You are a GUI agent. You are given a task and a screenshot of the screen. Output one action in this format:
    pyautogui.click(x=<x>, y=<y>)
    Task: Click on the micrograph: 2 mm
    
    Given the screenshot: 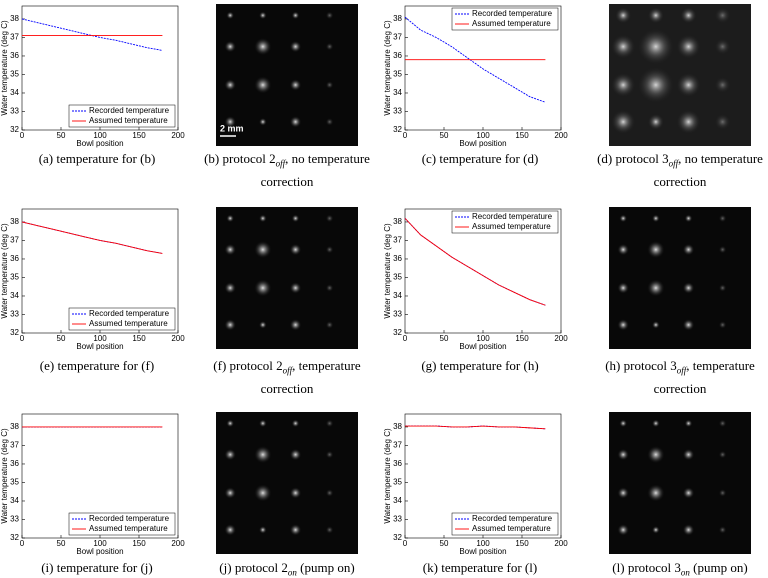 What is the action you would take?
    pyautogui.click(x=287, y=75)
    